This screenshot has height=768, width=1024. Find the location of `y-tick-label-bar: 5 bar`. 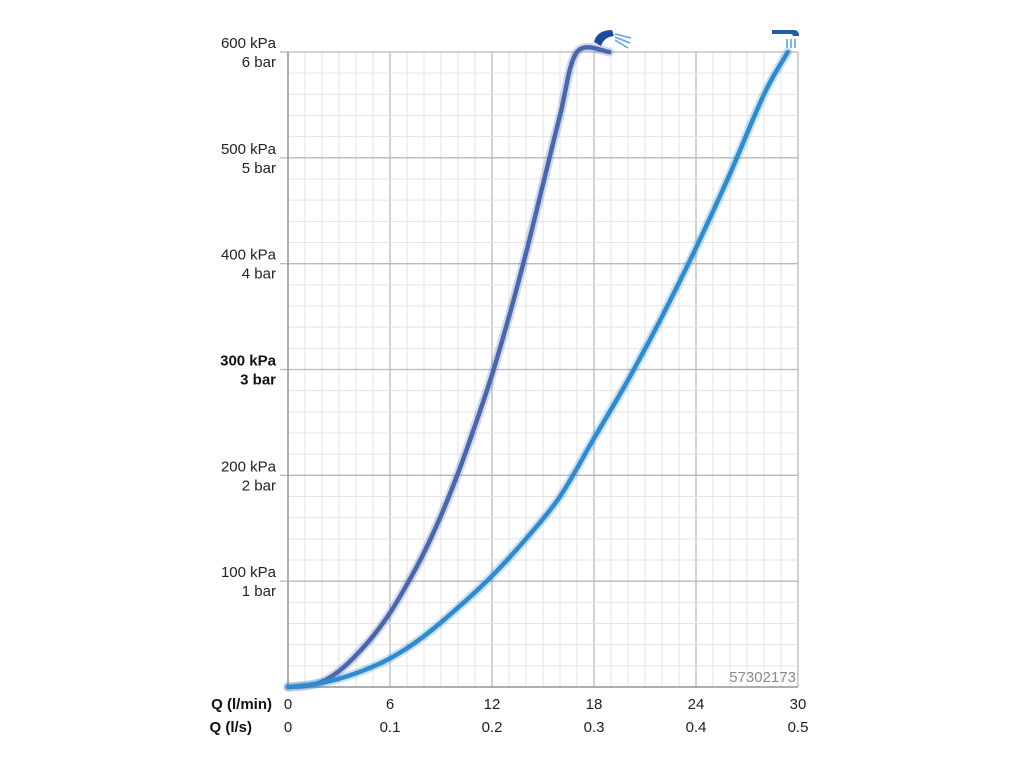

y-tick-label-bar: 5 bar is located at coordinates (259, 168).